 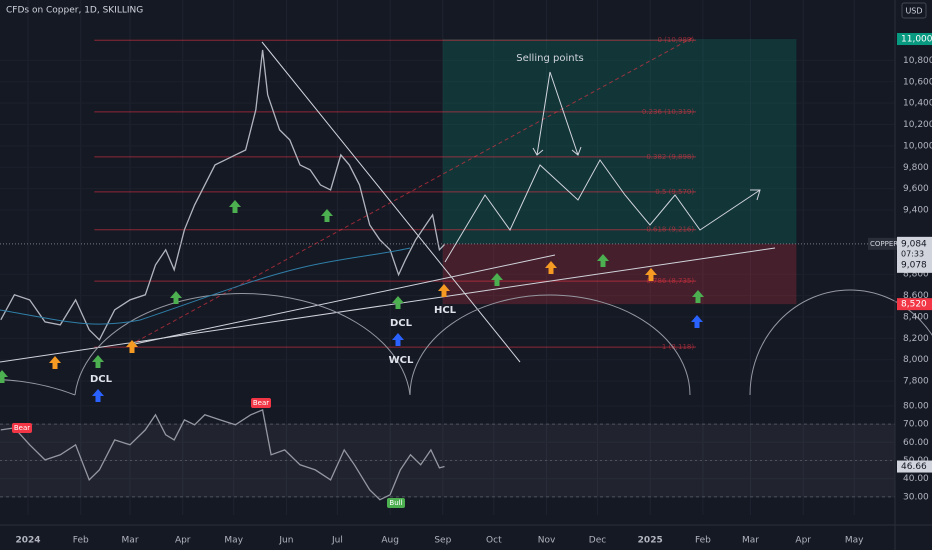 I want to click on stop-tag, so click(x=914, y=304).